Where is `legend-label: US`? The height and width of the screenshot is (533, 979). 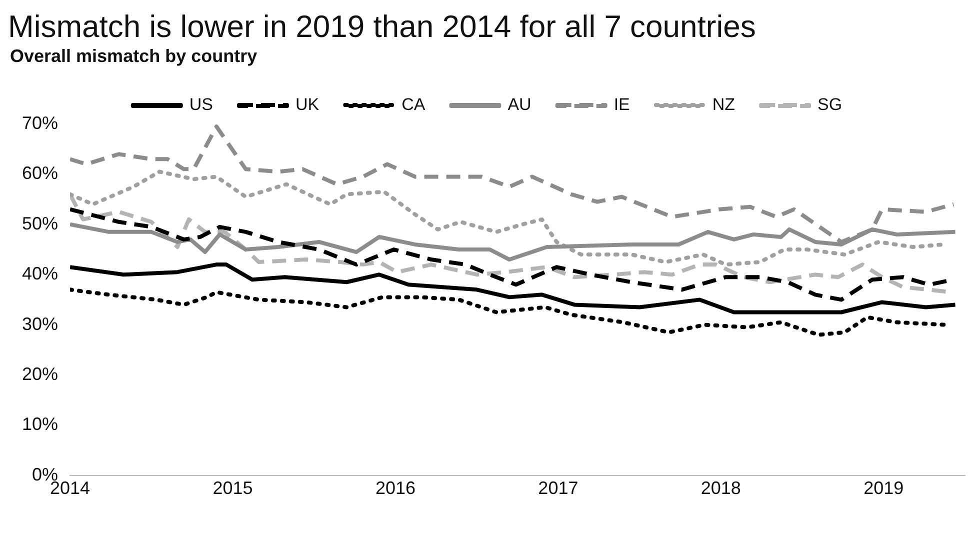 legend-label: US is located at coordinates (201, 104).